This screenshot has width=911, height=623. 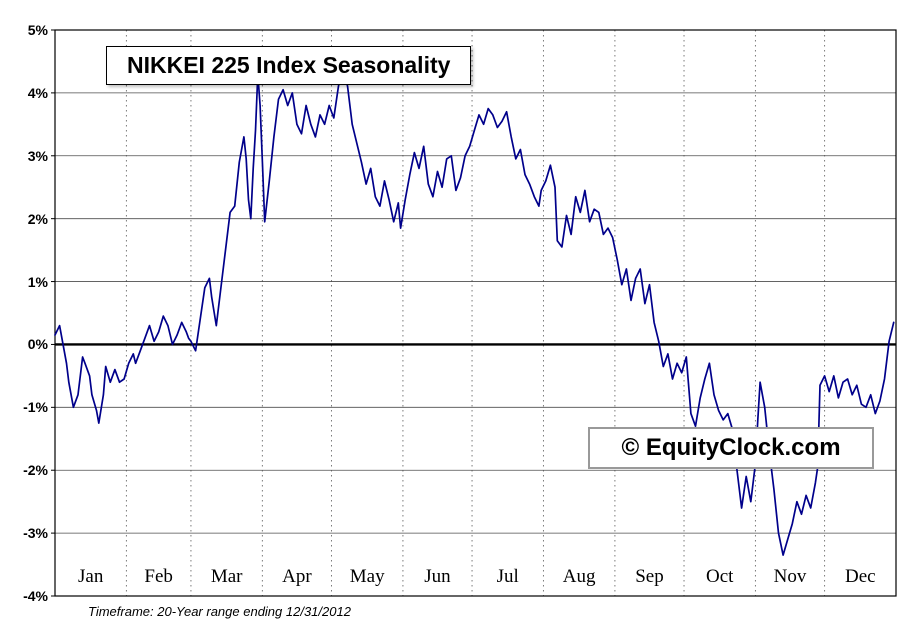 I want to click on chart-title-box: NIKKEI 225 Index Seasonality, so click(x=289, y=65).